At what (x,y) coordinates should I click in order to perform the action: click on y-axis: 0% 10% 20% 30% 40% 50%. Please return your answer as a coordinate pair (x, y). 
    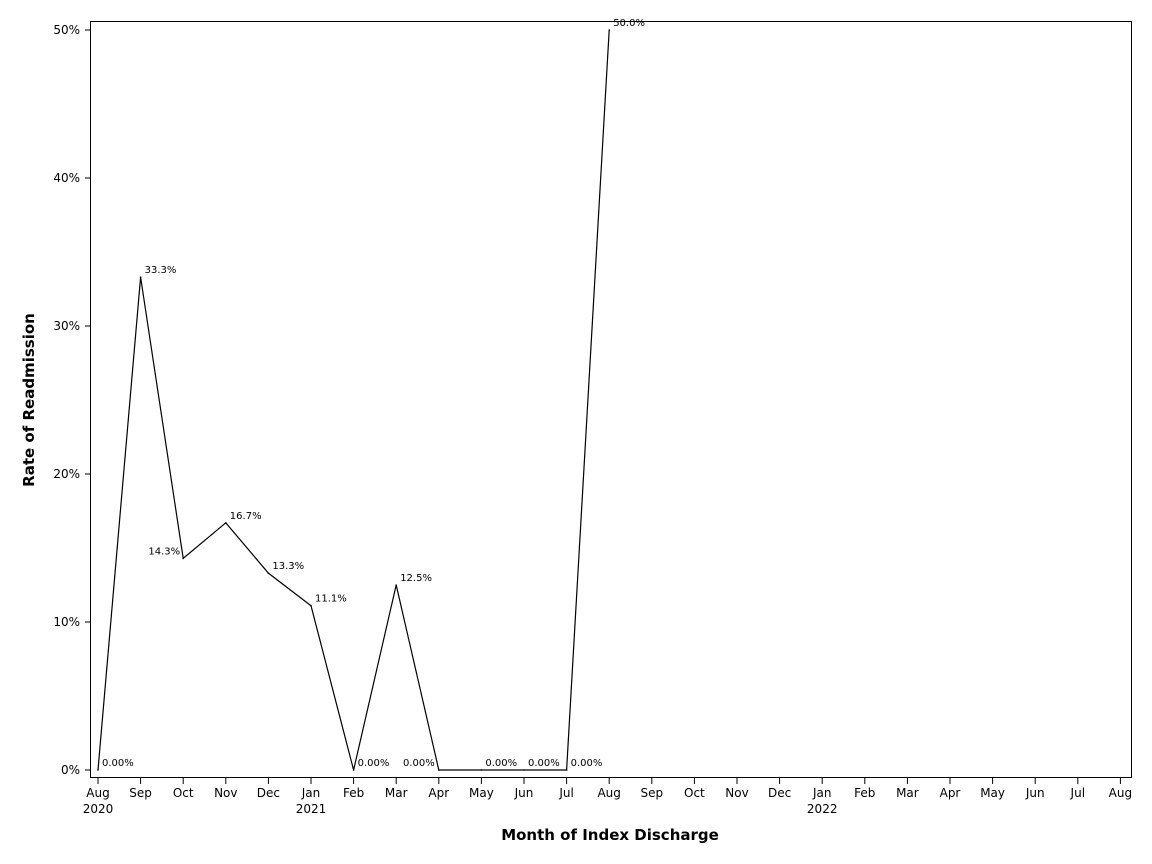
    Looking at the image, I should click on (72, 400).